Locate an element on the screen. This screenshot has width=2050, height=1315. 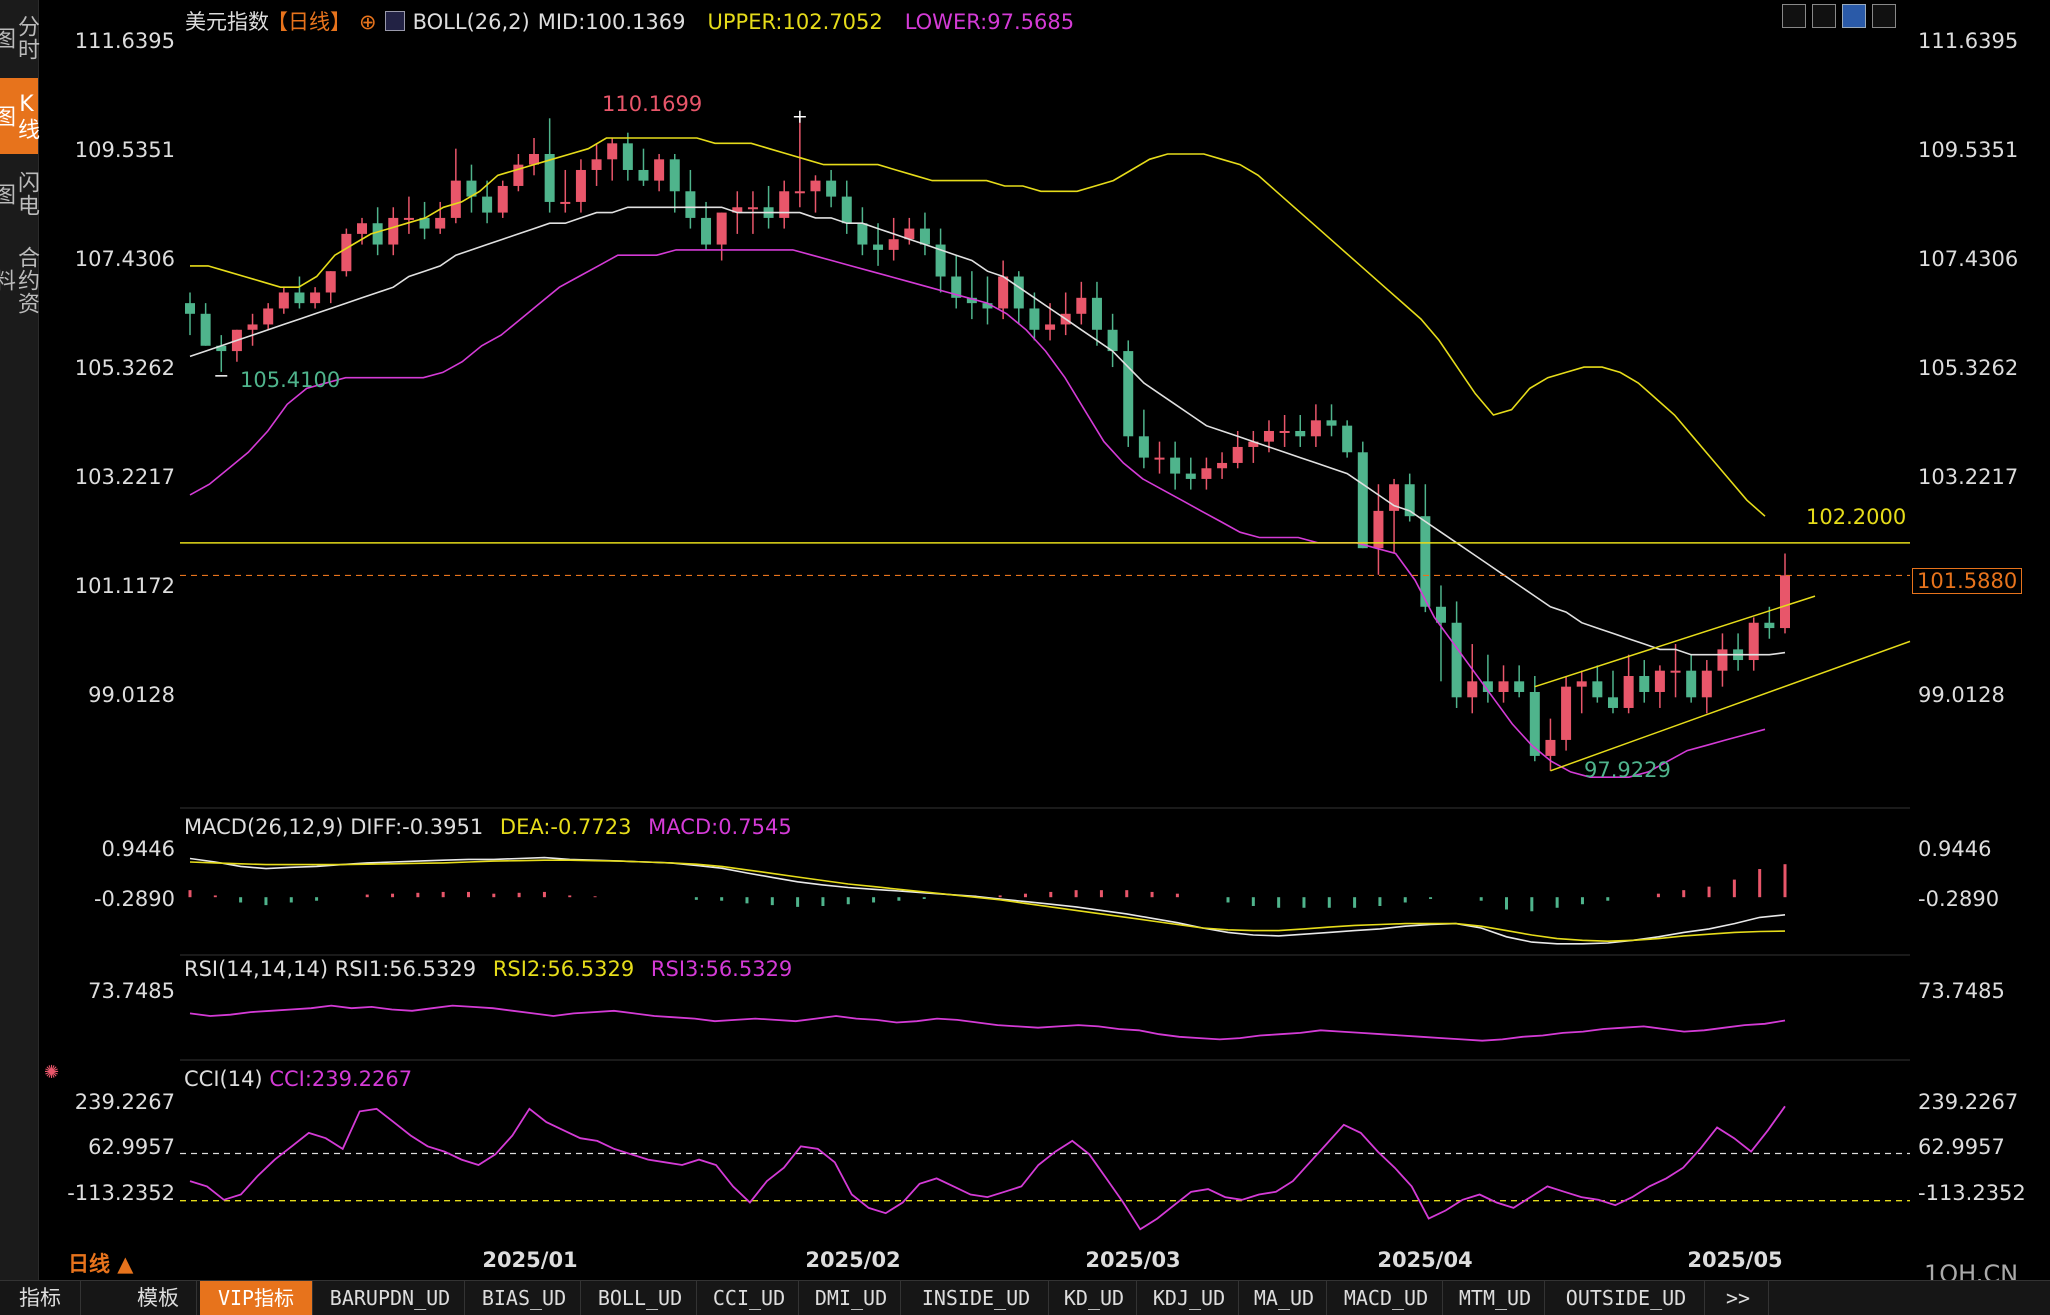
tab-kd: KD_UD is located at coordinates (1094, 1298).